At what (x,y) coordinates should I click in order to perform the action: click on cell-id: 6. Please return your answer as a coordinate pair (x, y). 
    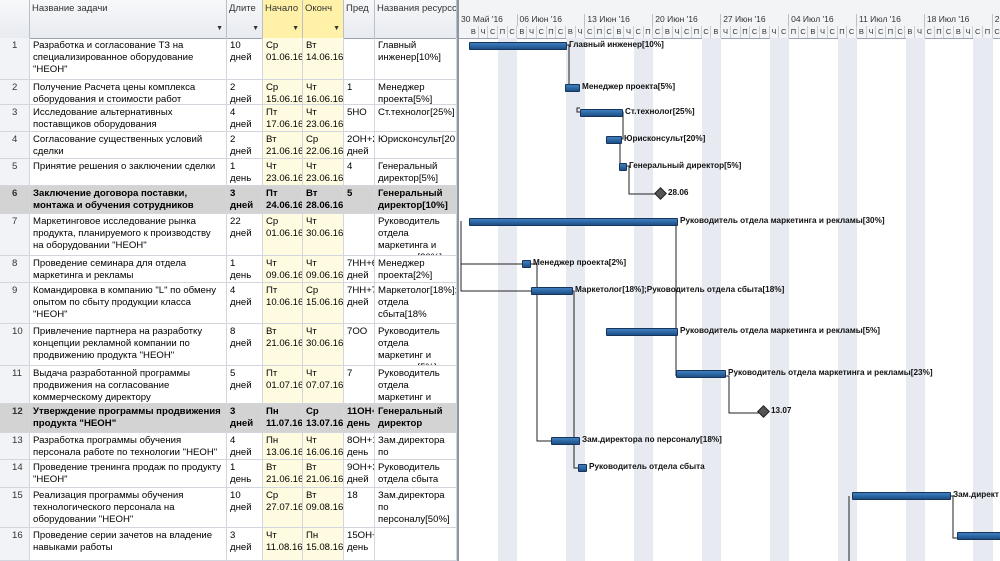
    Looking at the image, I should click on (15, 199).